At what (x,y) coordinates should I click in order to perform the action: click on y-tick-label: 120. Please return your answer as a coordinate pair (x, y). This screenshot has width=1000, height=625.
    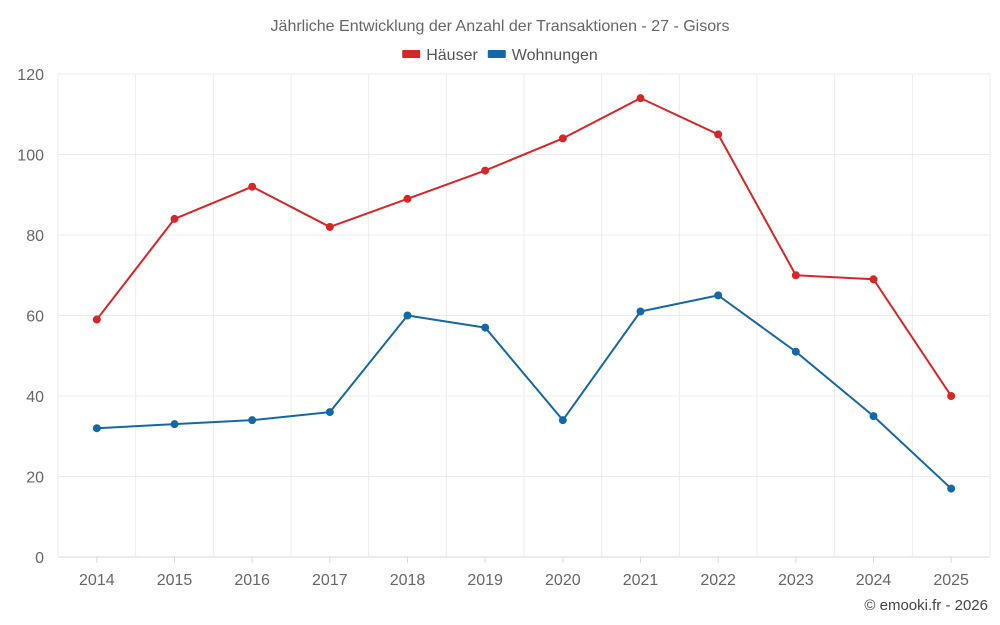
    Looking at the image, I should click on (30, 75).